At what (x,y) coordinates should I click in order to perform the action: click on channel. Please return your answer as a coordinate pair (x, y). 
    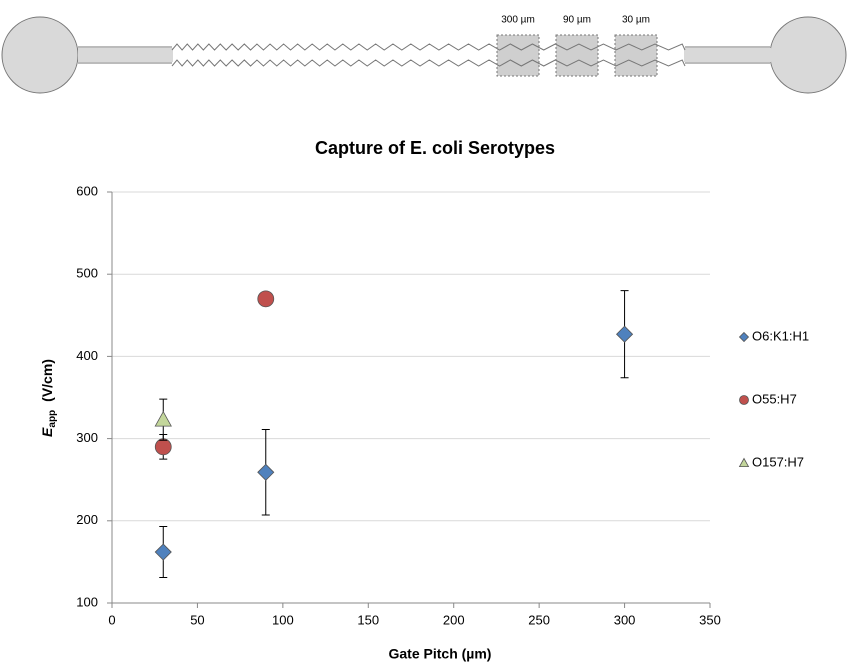
    Looking at the image, I should click on (424, 55).